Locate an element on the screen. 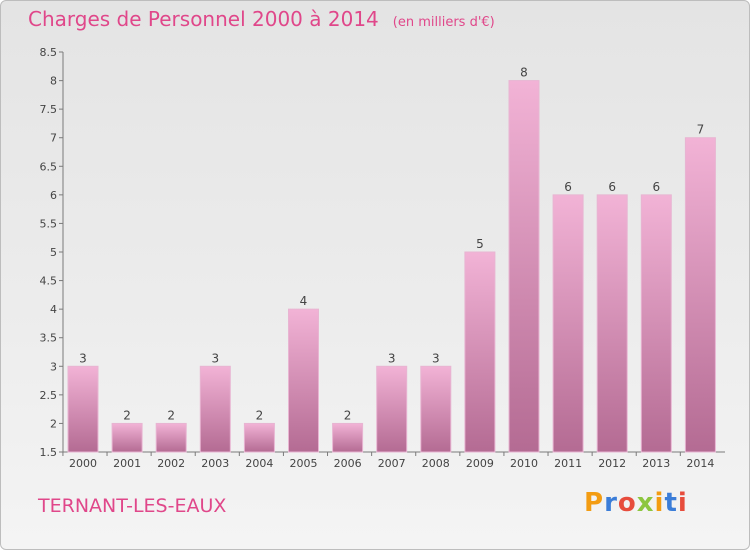 This screenshot has height=550, width=750. data-label: 5 is located at coordinates (480, 244).